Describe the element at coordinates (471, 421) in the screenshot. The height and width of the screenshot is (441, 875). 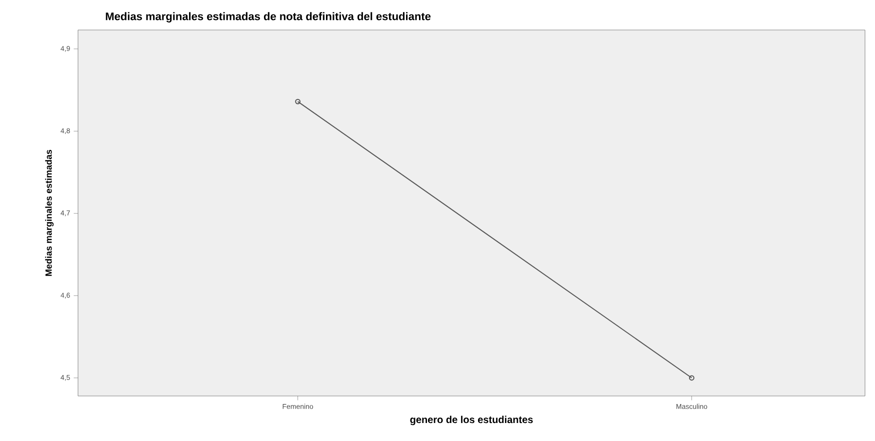
I see `x-axis-title: genero de los estudiantes` at that location.